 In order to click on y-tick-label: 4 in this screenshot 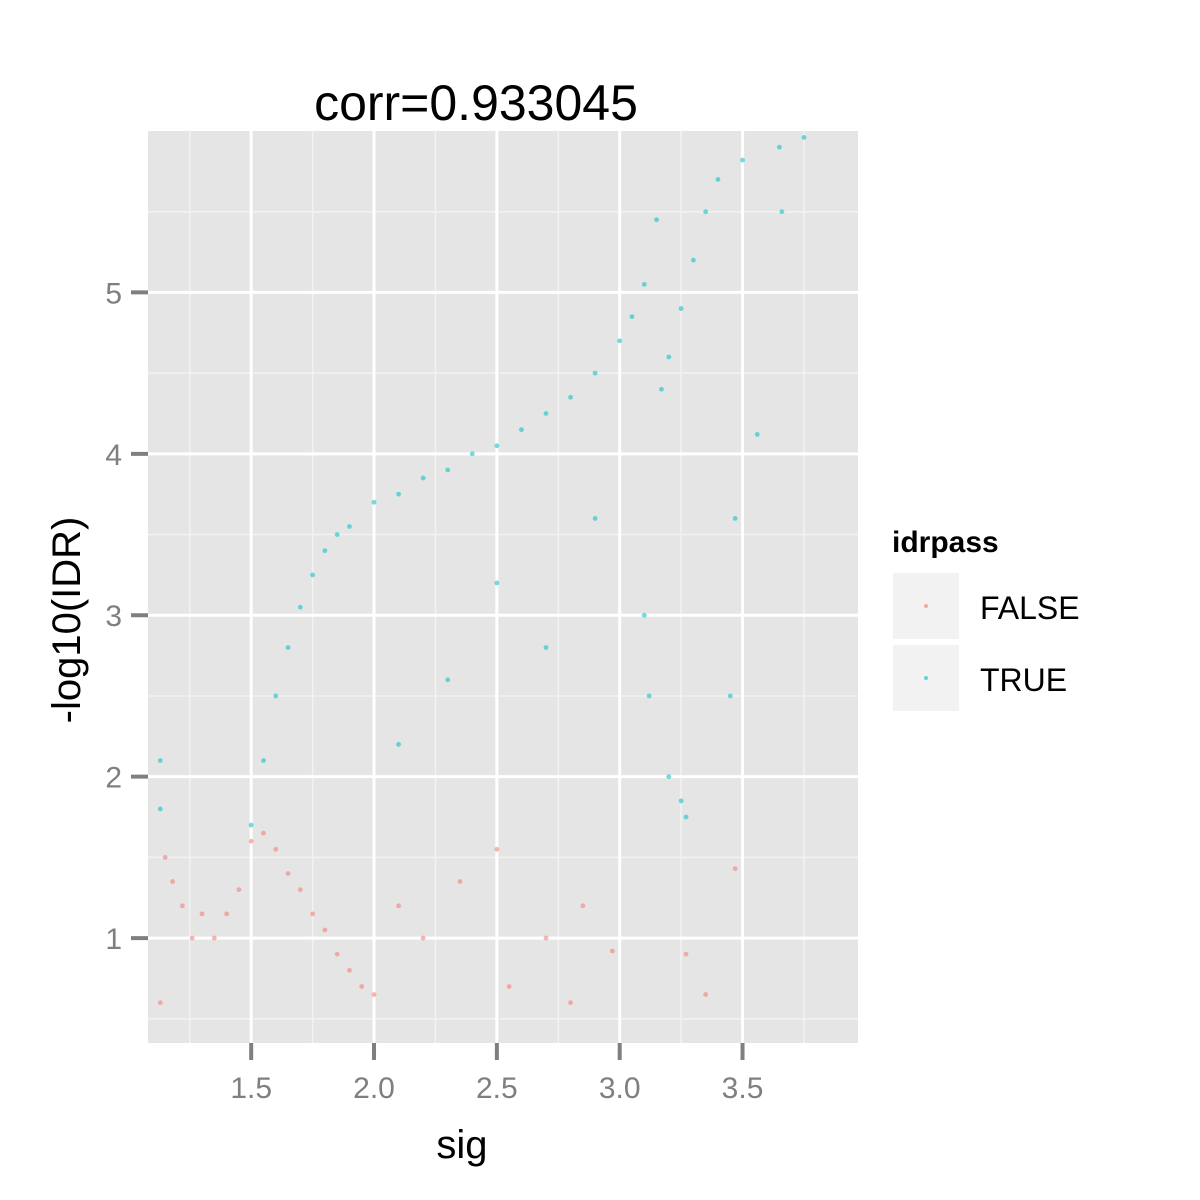, I will do `click(113, 455)`.